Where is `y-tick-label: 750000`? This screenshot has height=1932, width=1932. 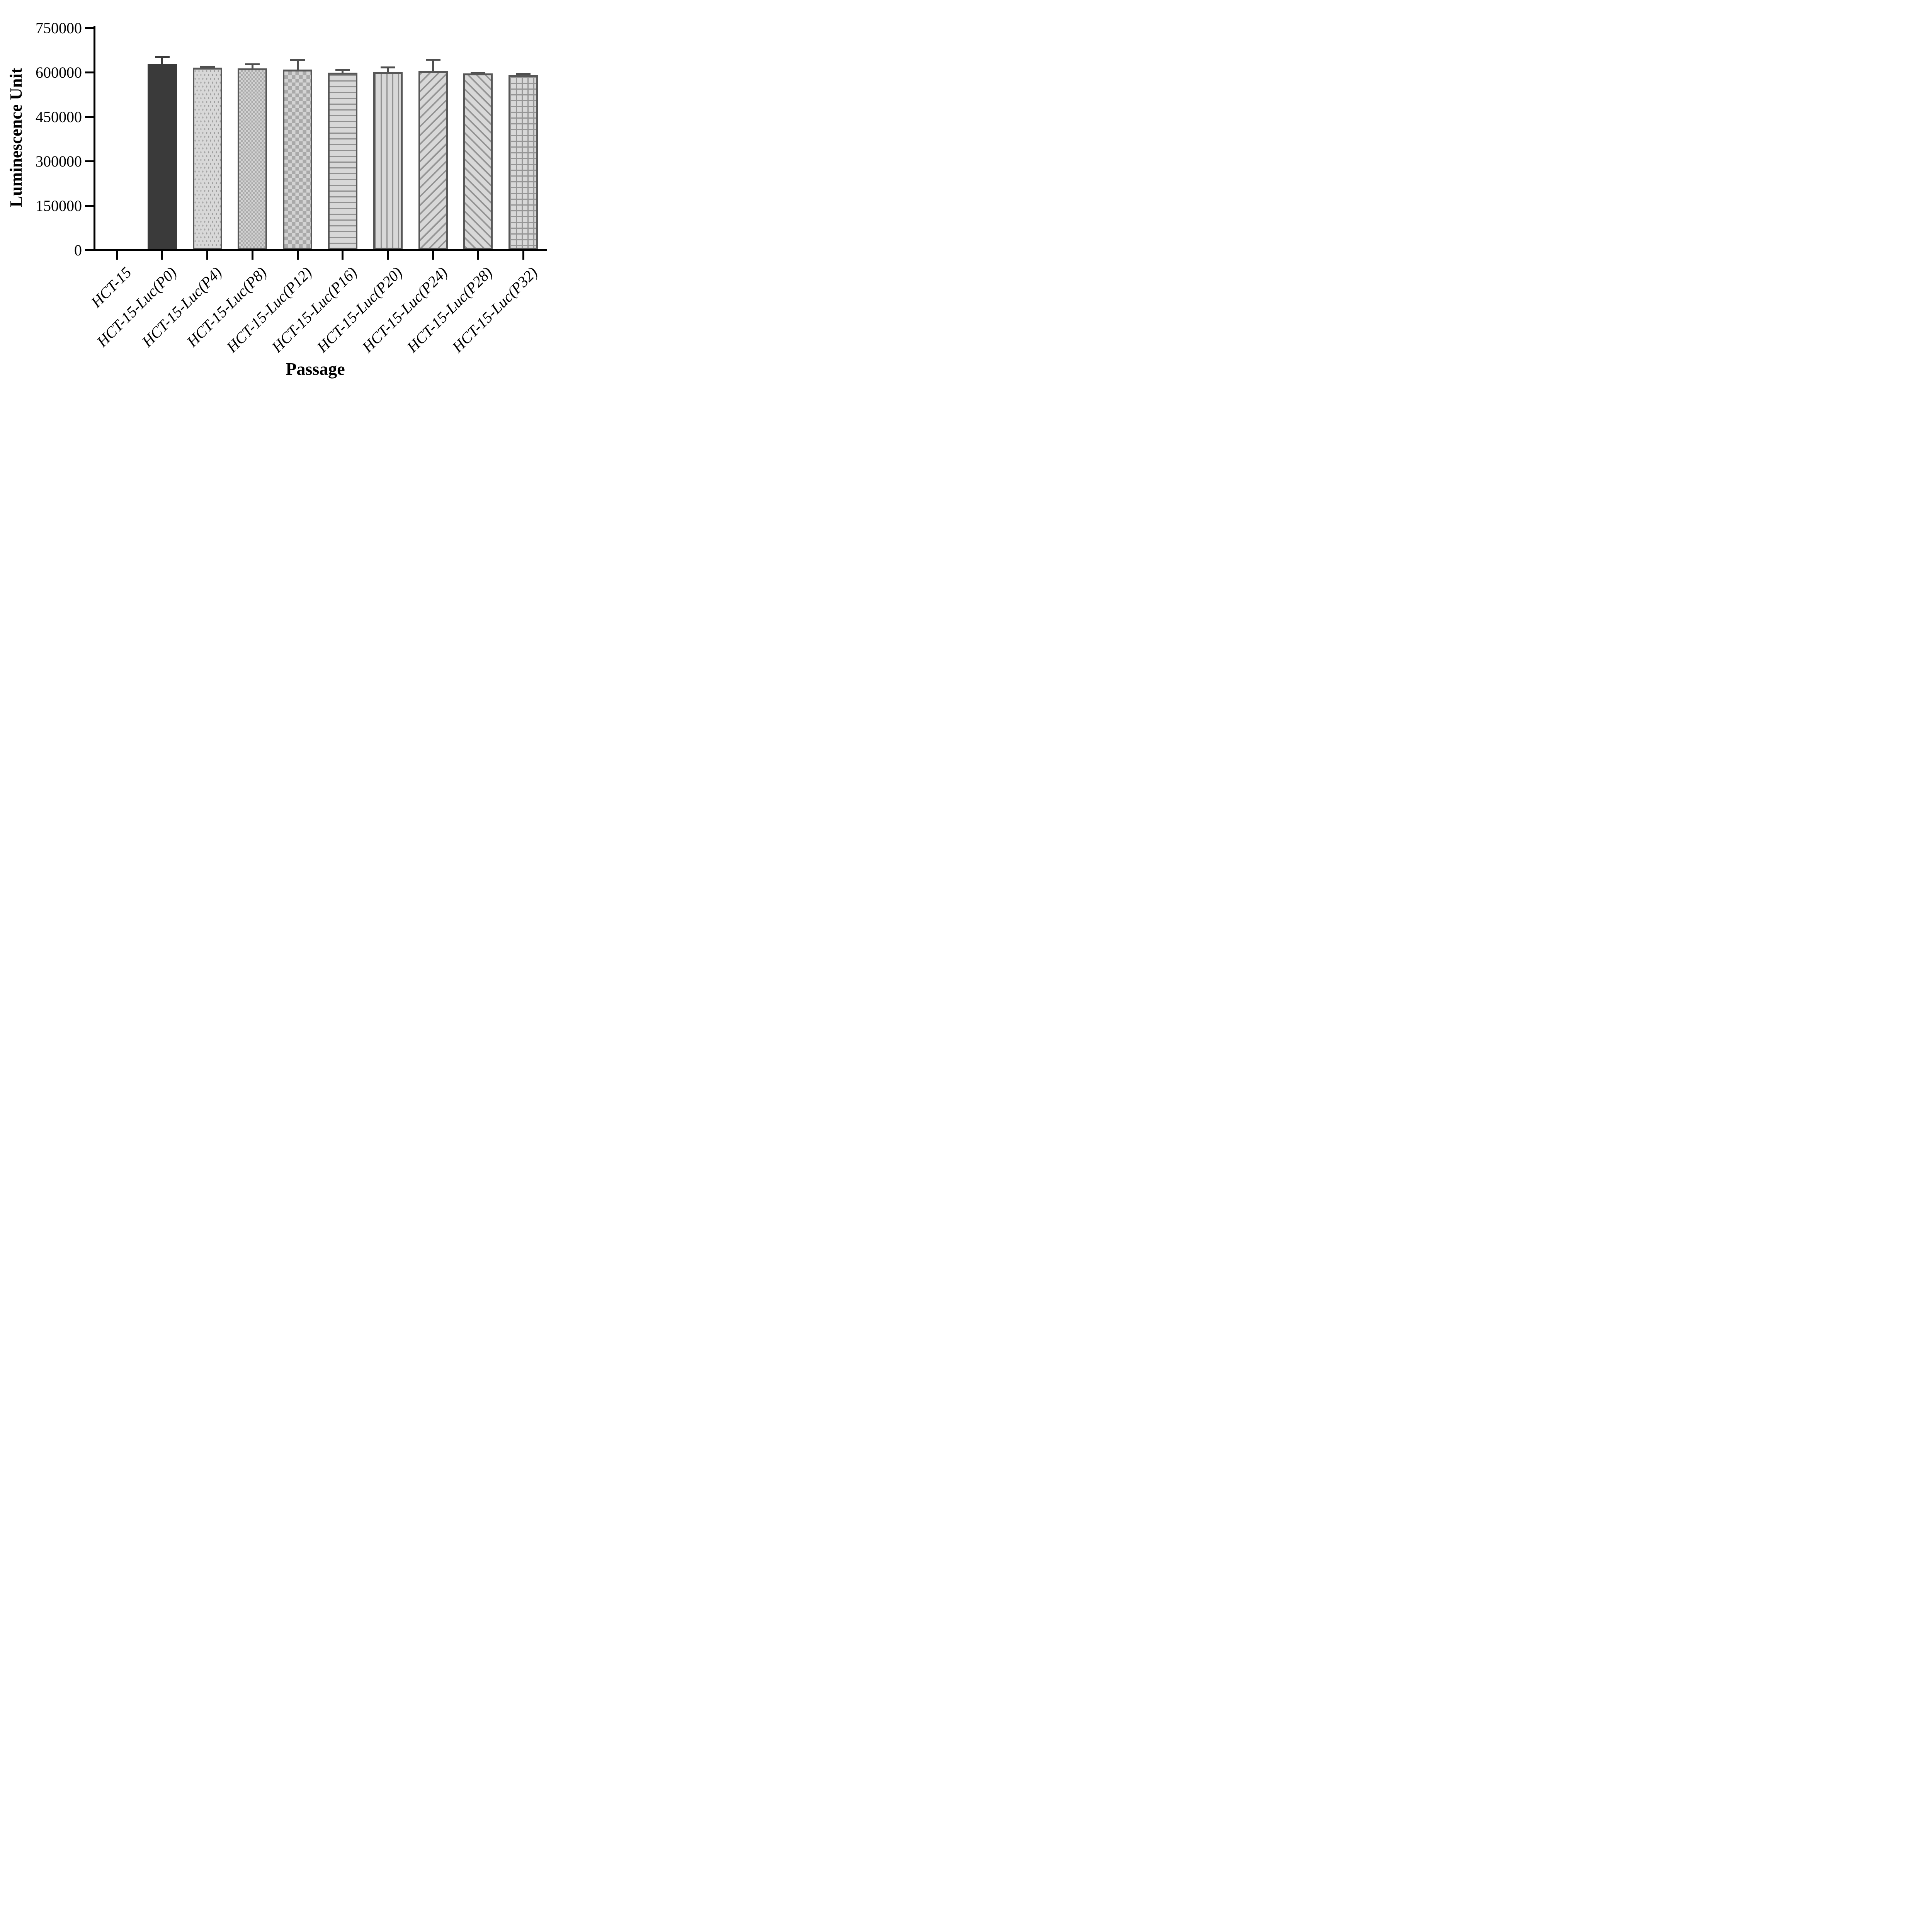
y-tick-label: 750000 is located at coordinates (59, 28).